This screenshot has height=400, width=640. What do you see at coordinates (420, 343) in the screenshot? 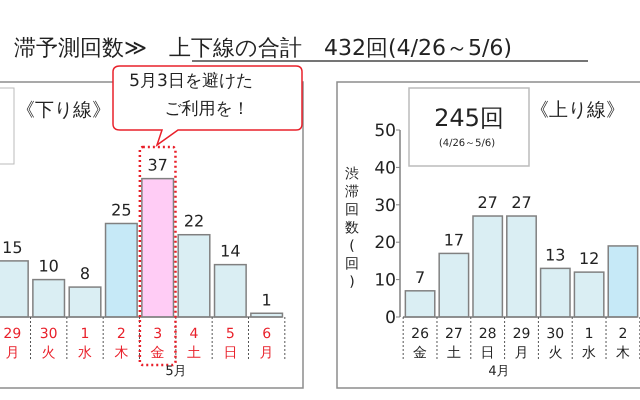
I see `x-tick-label: 26金` at bounding box center [420, 343].